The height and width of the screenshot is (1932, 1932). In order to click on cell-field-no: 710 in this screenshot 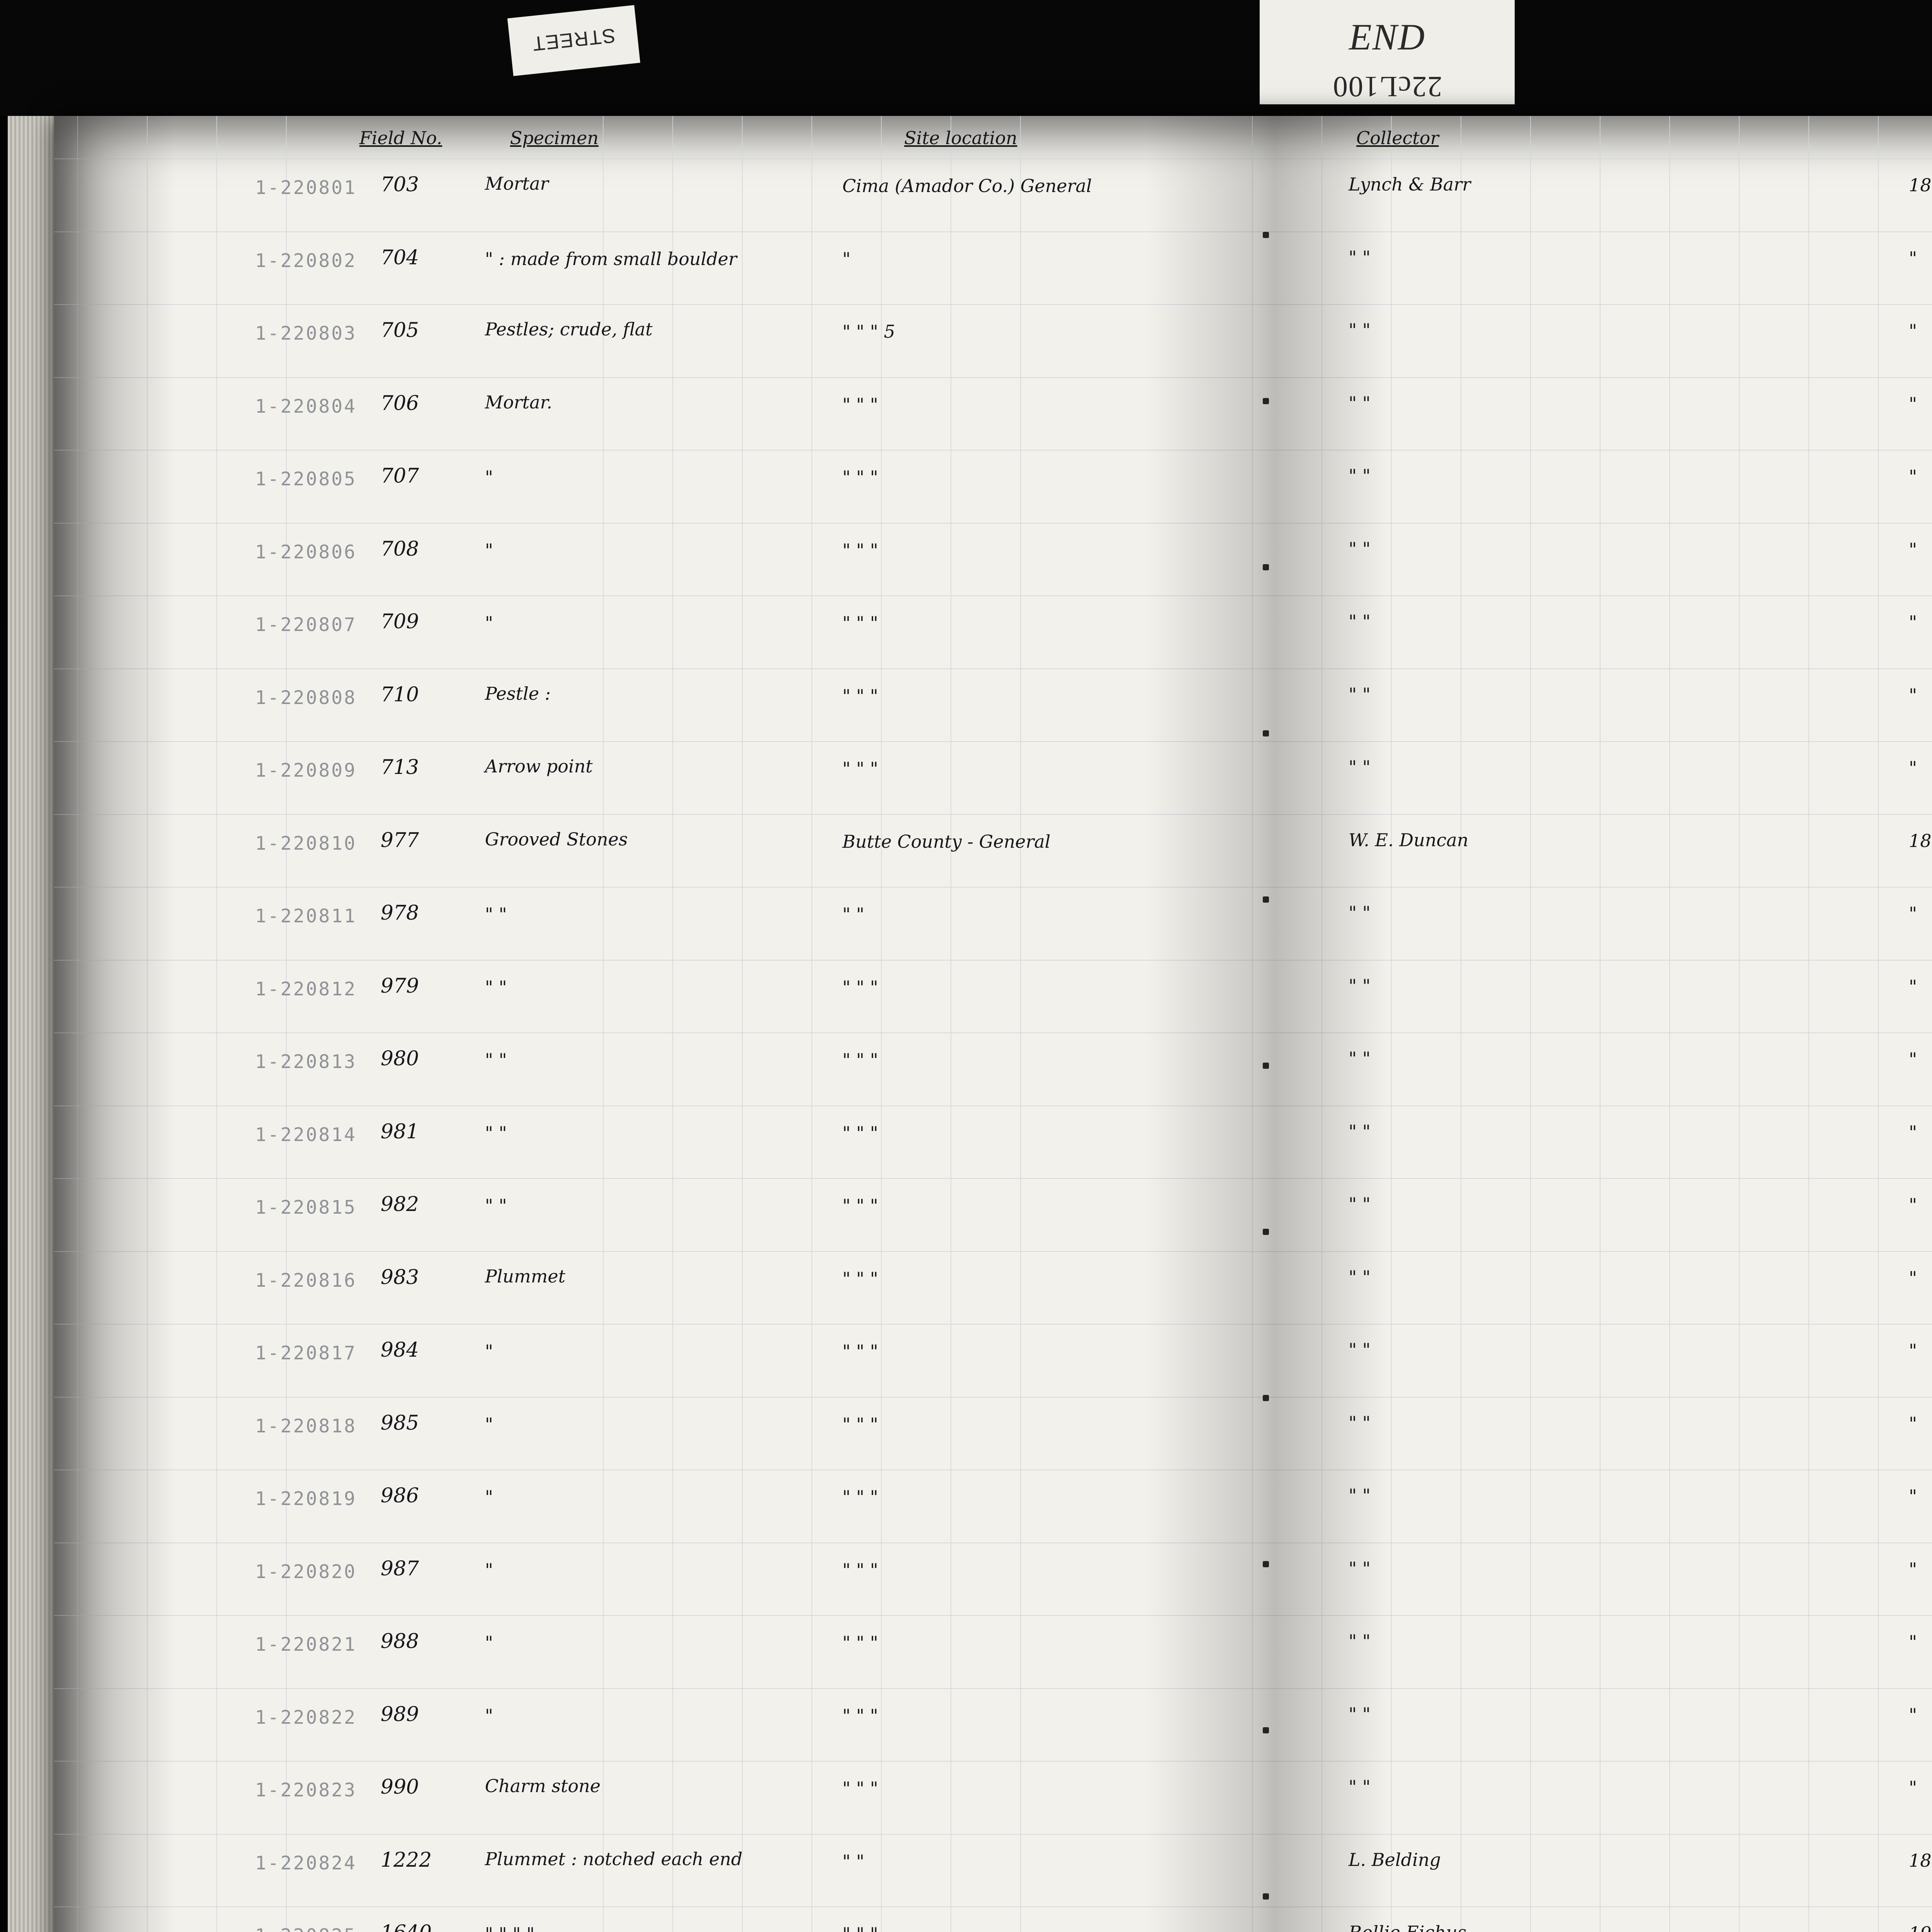, I will do `click(400, 695)`.